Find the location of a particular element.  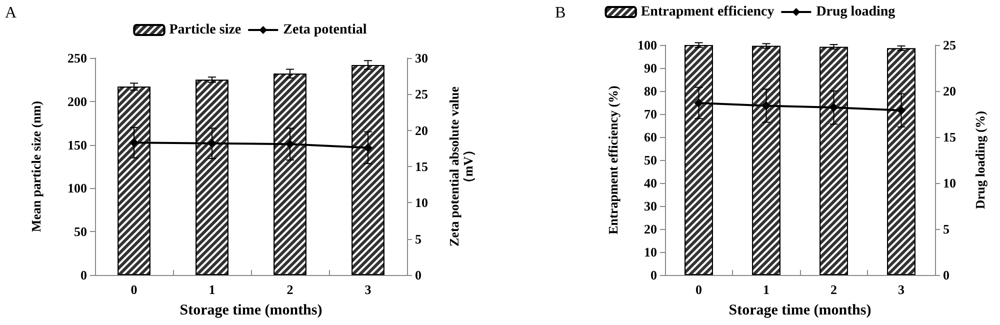

y-tick-label: 40 is located at coordinates (650, 183).